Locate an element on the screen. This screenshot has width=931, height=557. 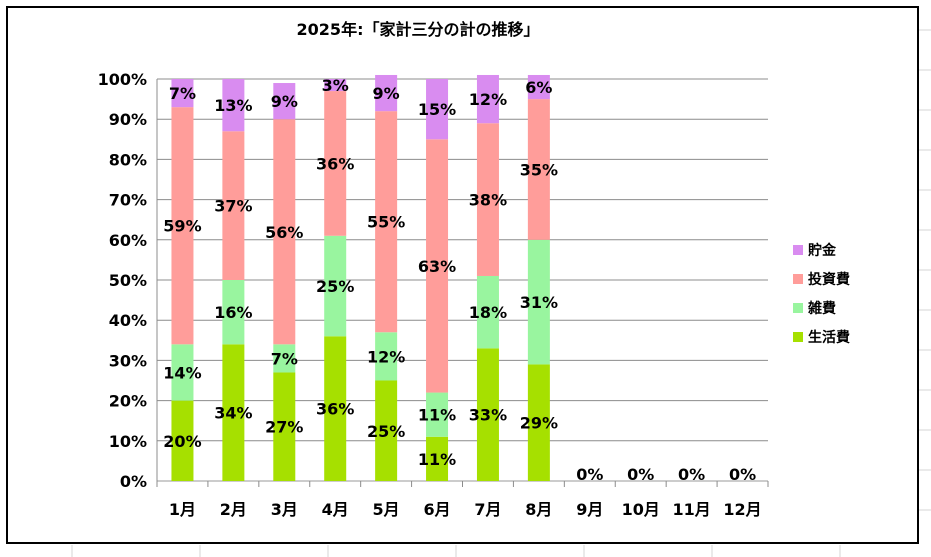
x-tick-label: 3月 is located at coordinates (284, 509).